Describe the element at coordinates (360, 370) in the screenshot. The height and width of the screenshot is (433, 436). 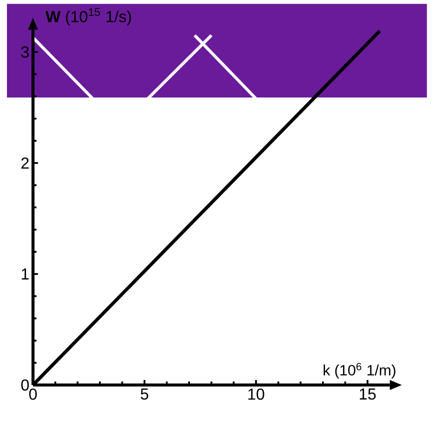
I see `x-axis-title: k (10$^{6}$ 1/m)` at that location.